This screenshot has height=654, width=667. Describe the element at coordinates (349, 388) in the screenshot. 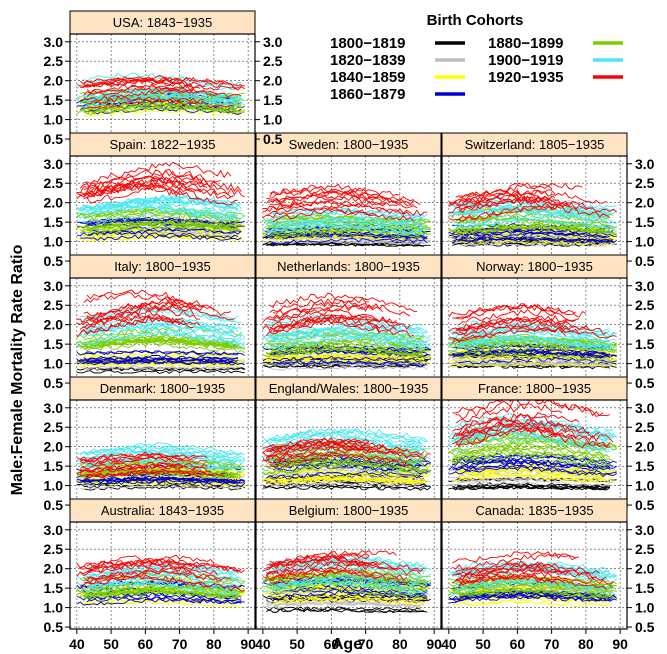

I see `panel-strip-label: England/Wales: 1800−1935` at that location.